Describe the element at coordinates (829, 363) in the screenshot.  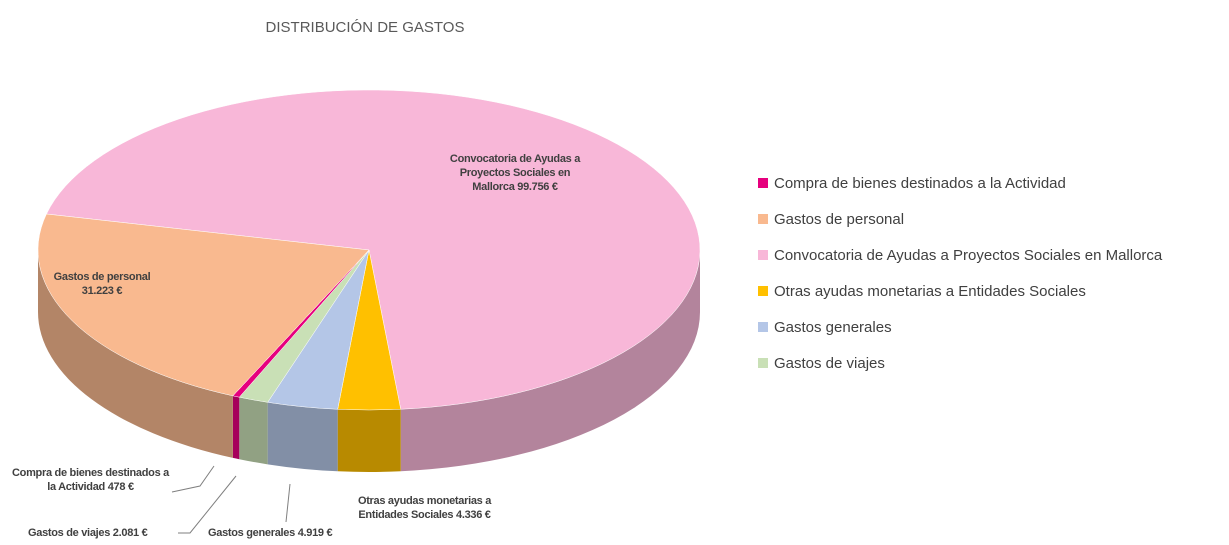
I see `legend-label: Gastos de viajes` at that location.